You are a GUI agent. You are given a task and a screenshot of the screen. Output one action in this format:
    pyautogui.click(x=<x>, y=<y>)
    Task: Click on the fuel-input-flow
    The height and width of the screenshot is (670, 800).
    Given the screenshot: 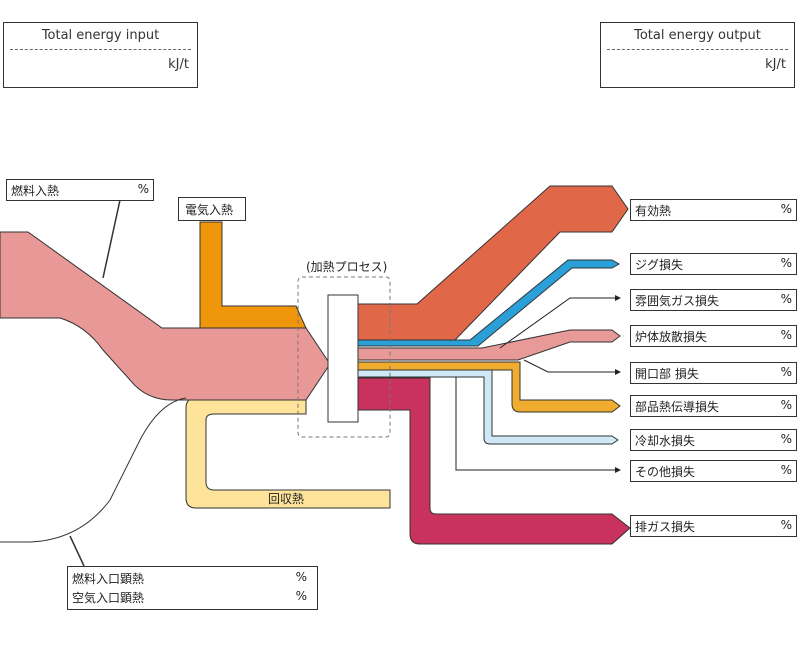 What is the action you would take?
    pyautogui.click(x=165, y=316)
    